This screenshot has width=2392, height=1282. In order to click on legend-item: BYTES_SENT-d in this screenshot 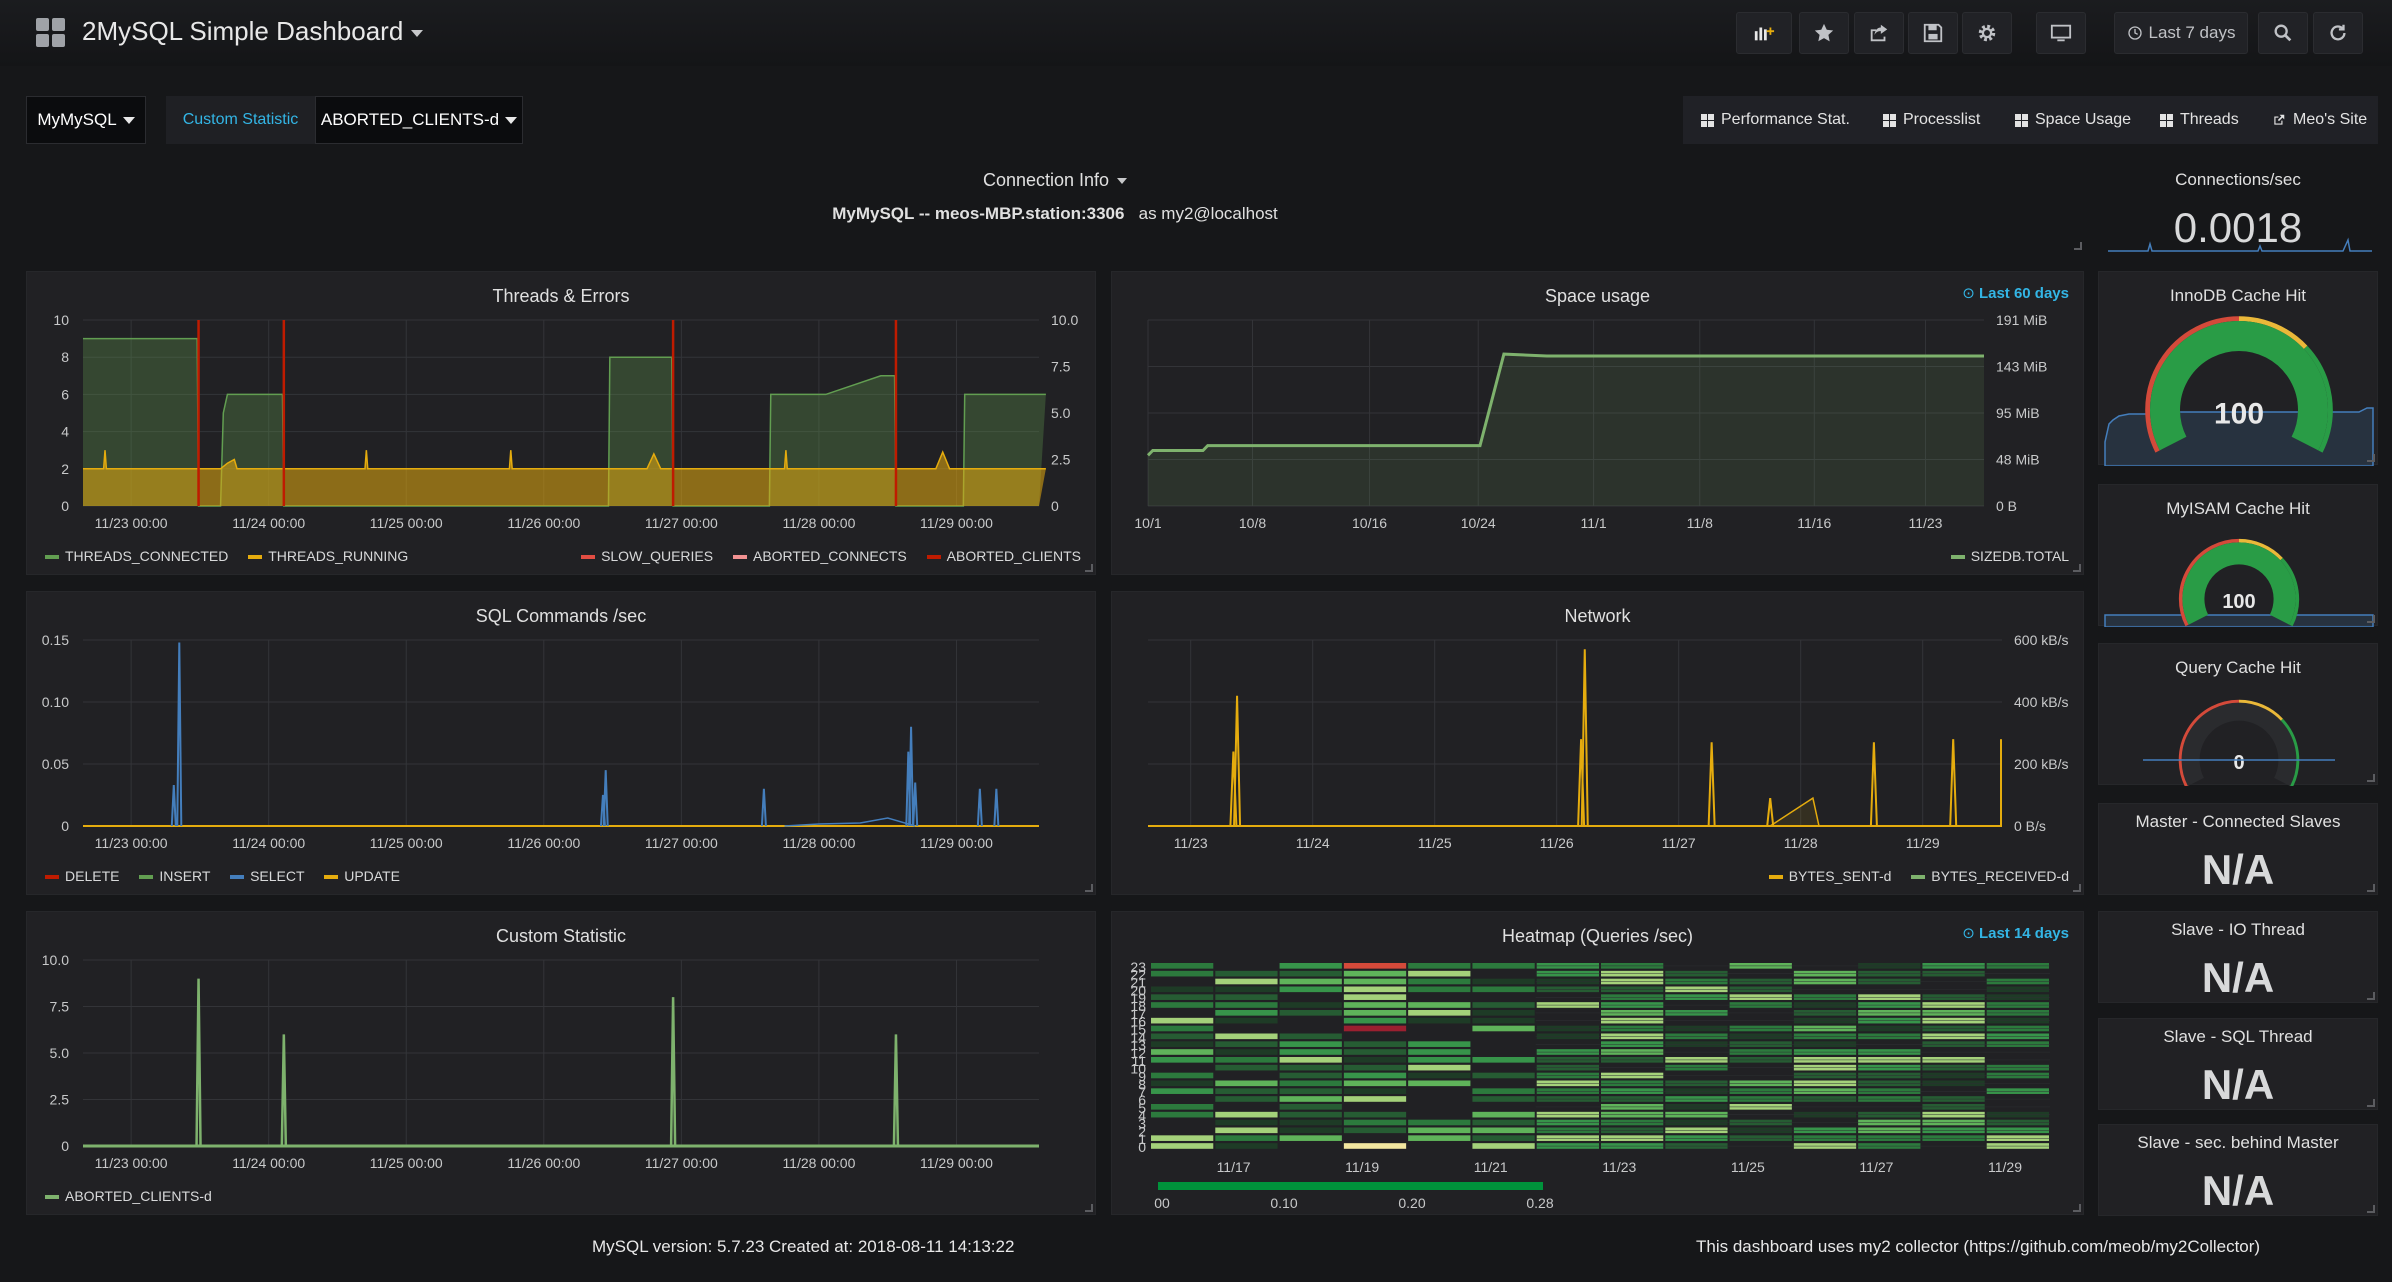, I will do `click(1840, 876)`.